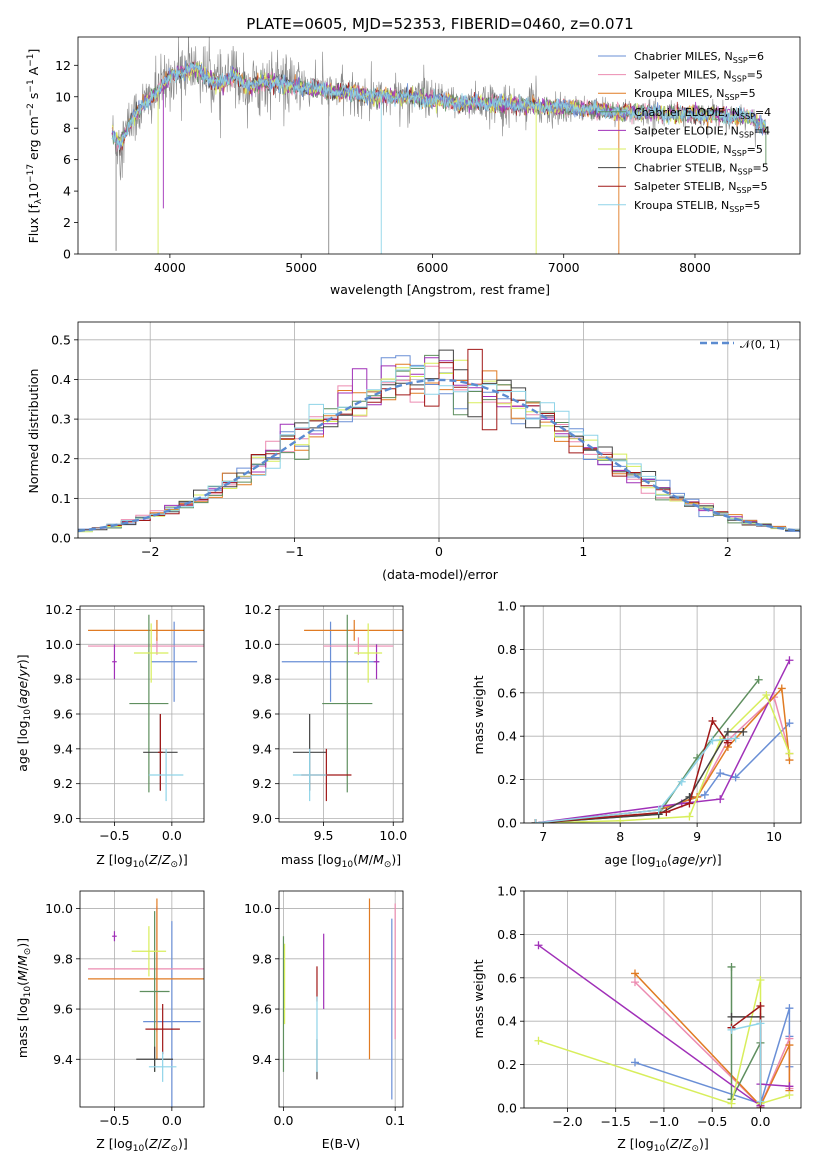 The height and width of the screenshot is (1174, 819). What do you see at coordinates (262, 818) in the screenshot?
I see `age-vs-mass-ytick-label: 9.0` at bounding box center [262, 818].